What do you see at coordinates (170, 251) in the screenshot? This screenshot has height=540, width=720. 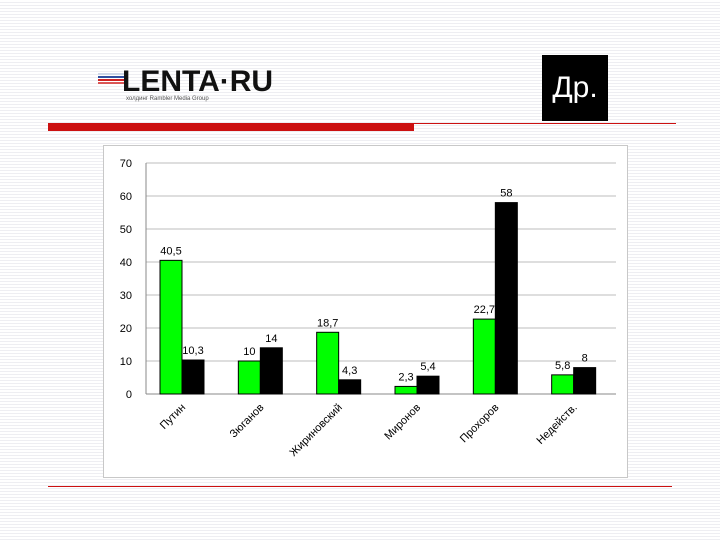 I see `data-label: 40,5` at bounding box center [170, 251].